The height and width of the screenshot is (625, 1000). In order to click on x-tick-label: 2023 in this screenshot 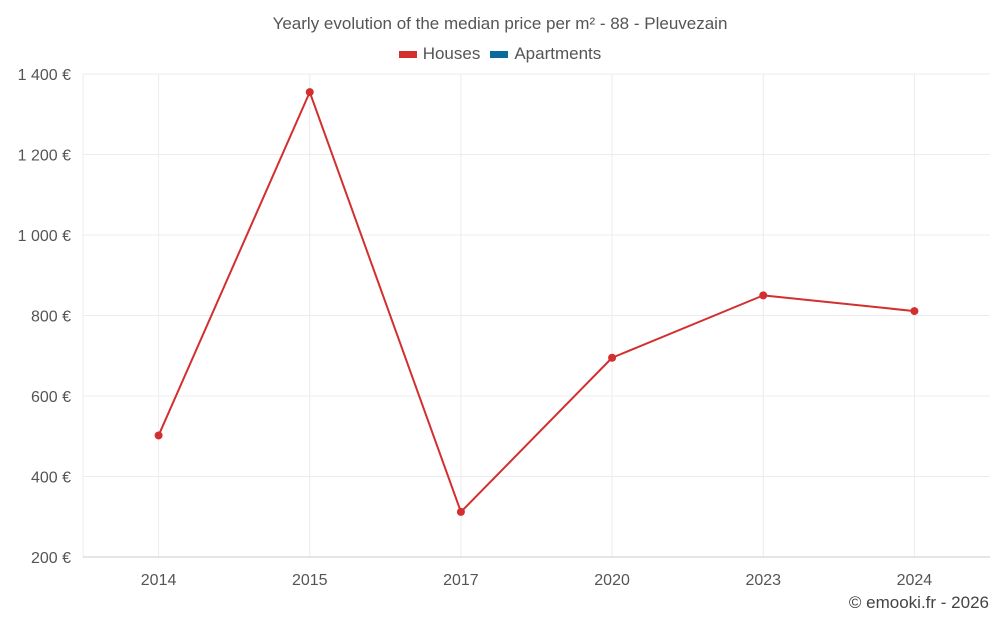, I will do `click(763, 580)`.